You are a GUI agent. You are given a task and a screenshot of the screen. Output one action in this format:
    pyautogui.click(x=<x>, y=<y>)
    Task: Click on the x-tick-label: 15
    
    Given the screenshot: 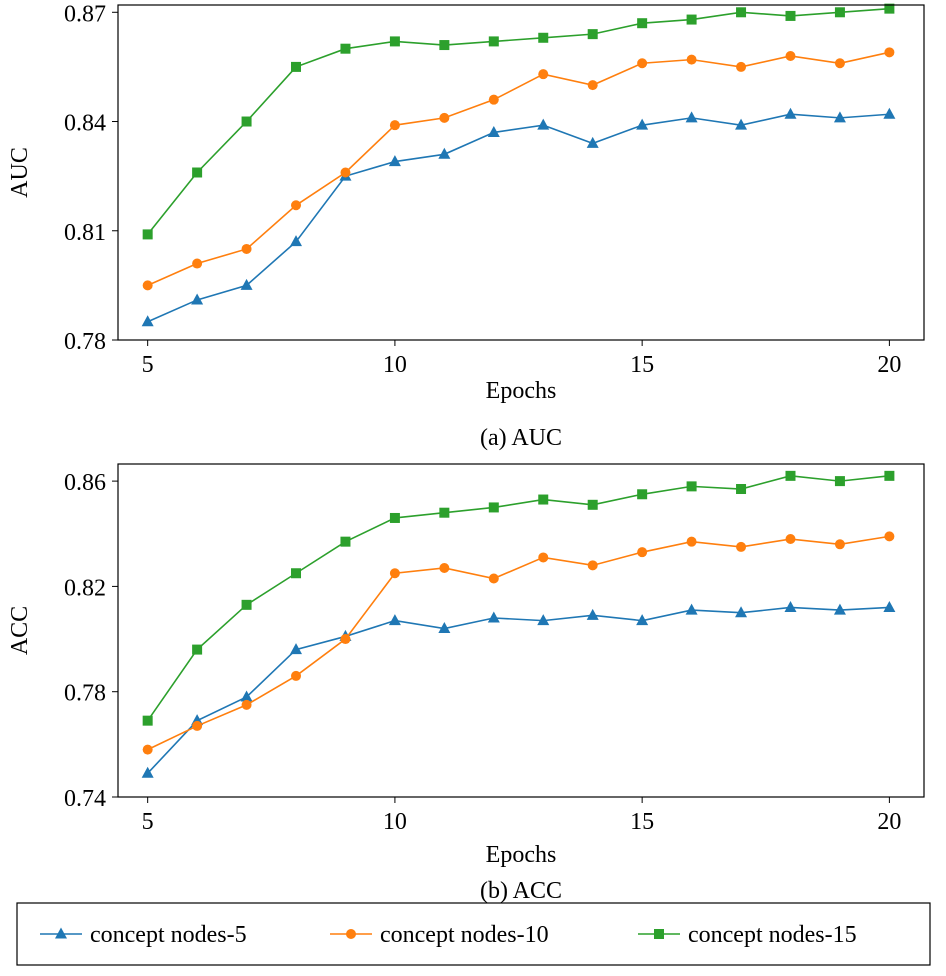 What is the action you would take?
    pyautogui.click(x=642, y=822)
    